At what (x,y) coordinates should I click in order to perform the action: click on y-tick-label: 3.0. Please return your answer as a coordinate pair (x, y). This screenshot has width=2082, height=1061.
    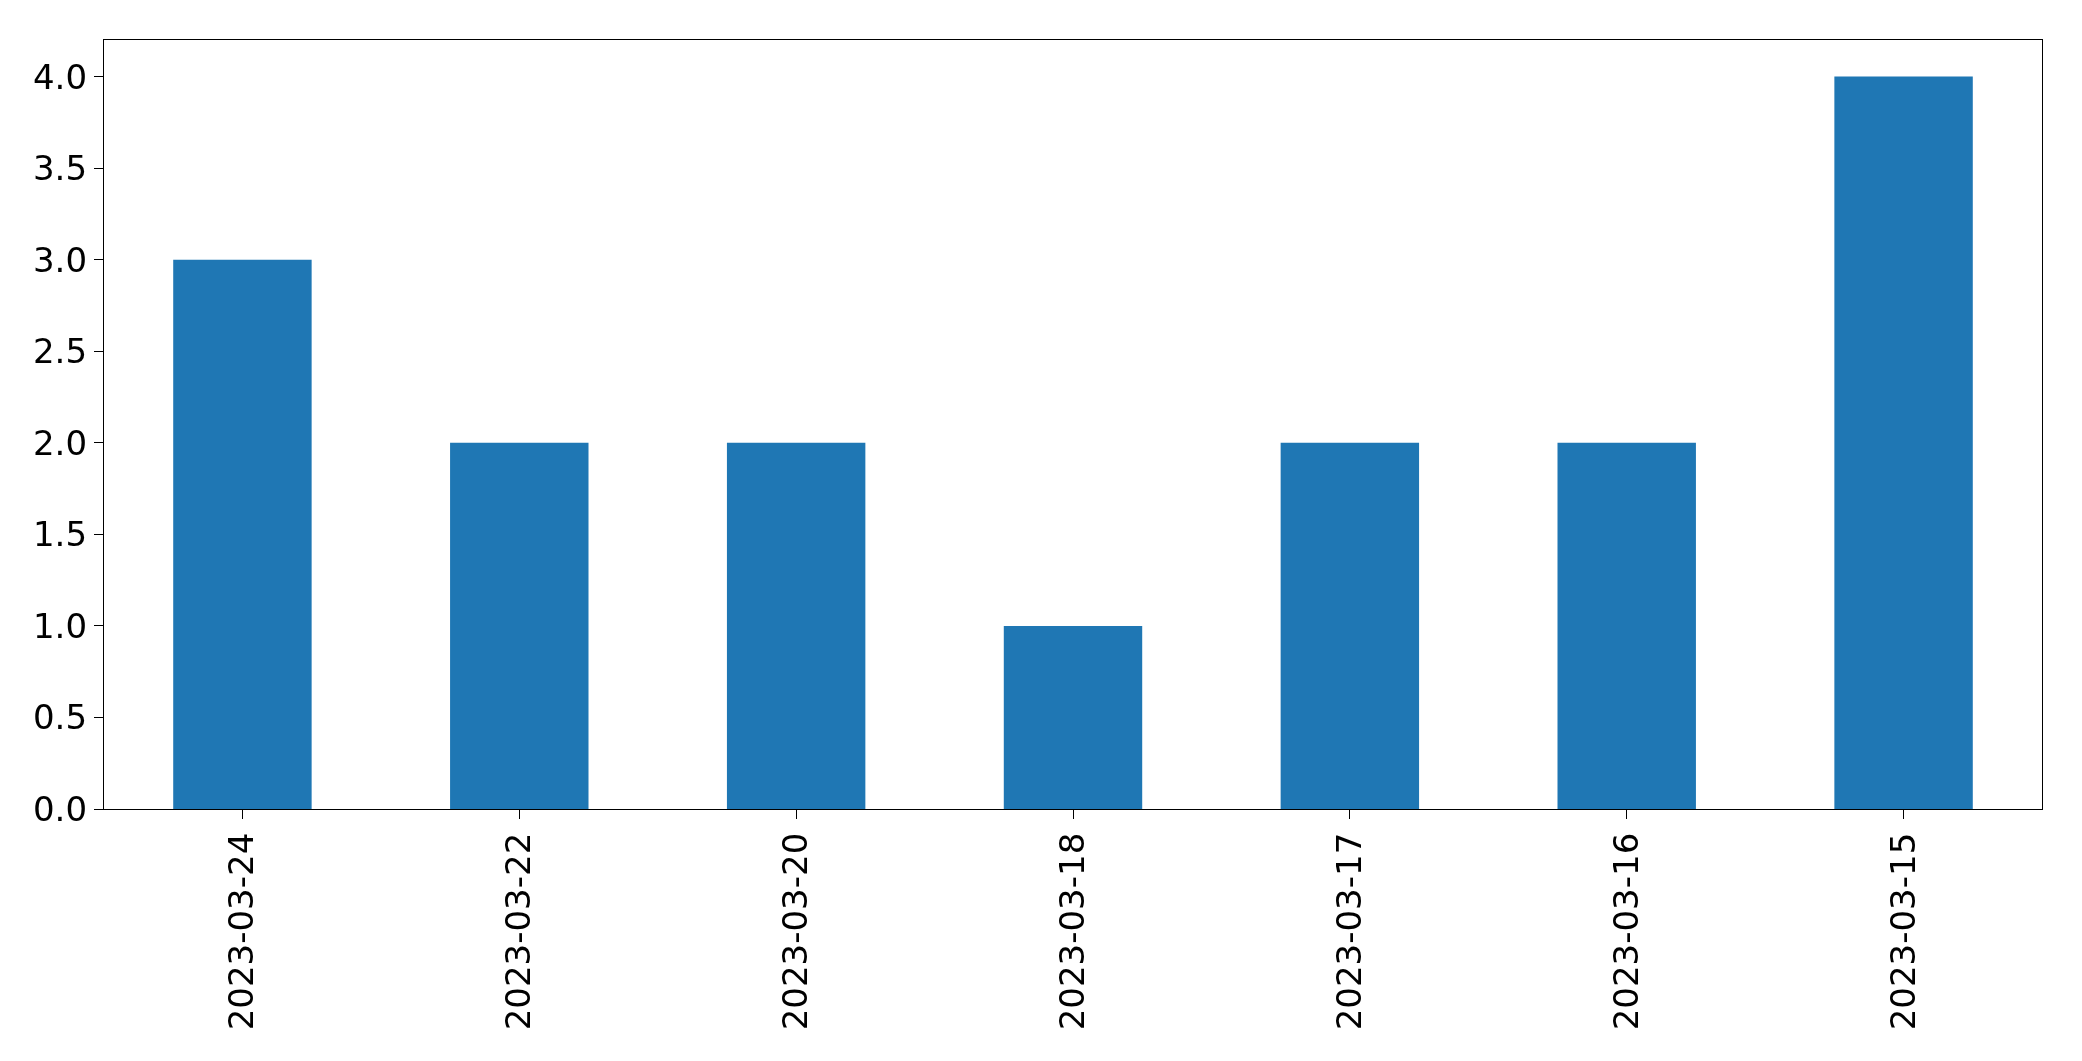
    Looking at the image, I should click on (60, 259).